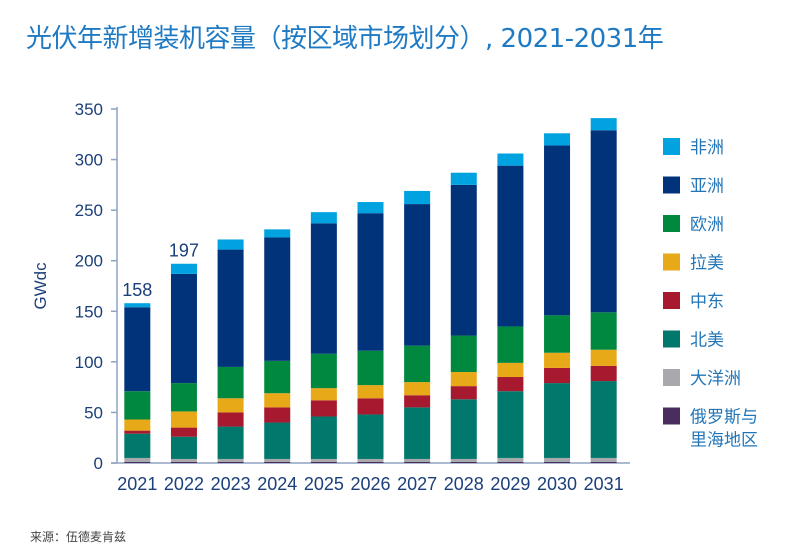 The image size is (800, 560). Describe the element at coordinates (707, 225) in the screenshot. I see `legend-label: 欧洲` at that location.